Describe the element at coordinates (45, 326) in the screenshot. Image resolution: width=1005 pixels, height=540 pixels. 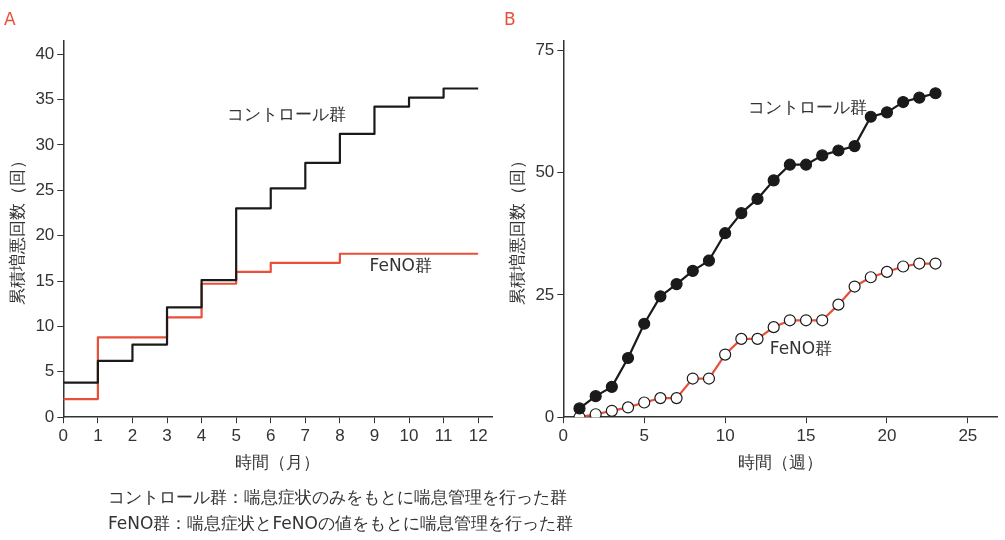
I see `y-tick-label: 10` at that location.